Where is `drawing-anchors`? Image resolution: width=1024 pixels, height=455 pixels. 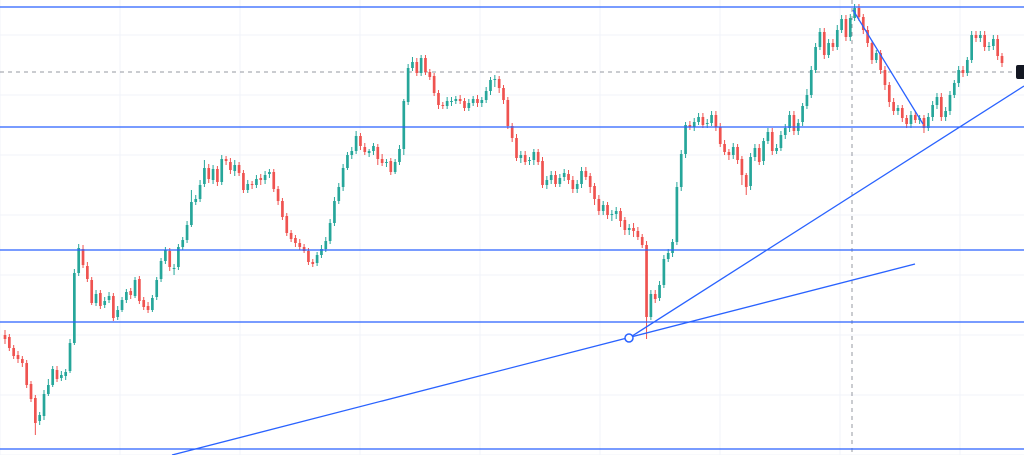
drawing-anchors is located at coordinates (629, 338).